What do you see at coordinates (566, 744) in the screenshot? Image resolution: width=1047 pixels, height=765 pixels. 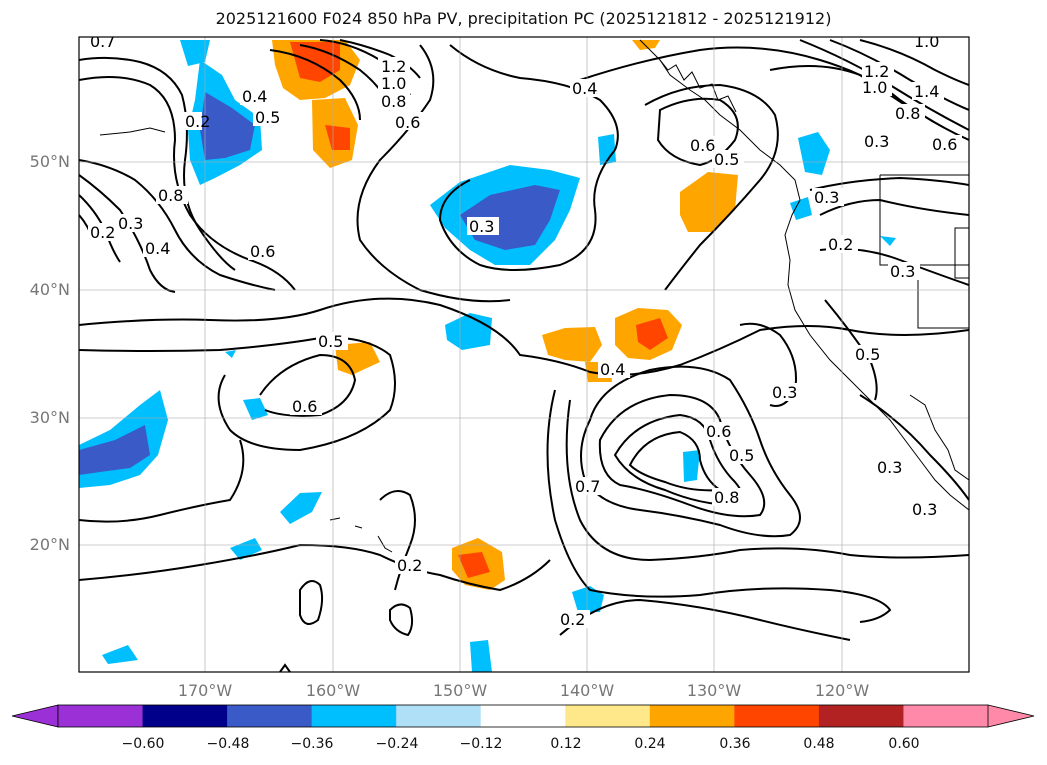 I see `colorbar-tick: 0.12` at bounding box center [566, 744].